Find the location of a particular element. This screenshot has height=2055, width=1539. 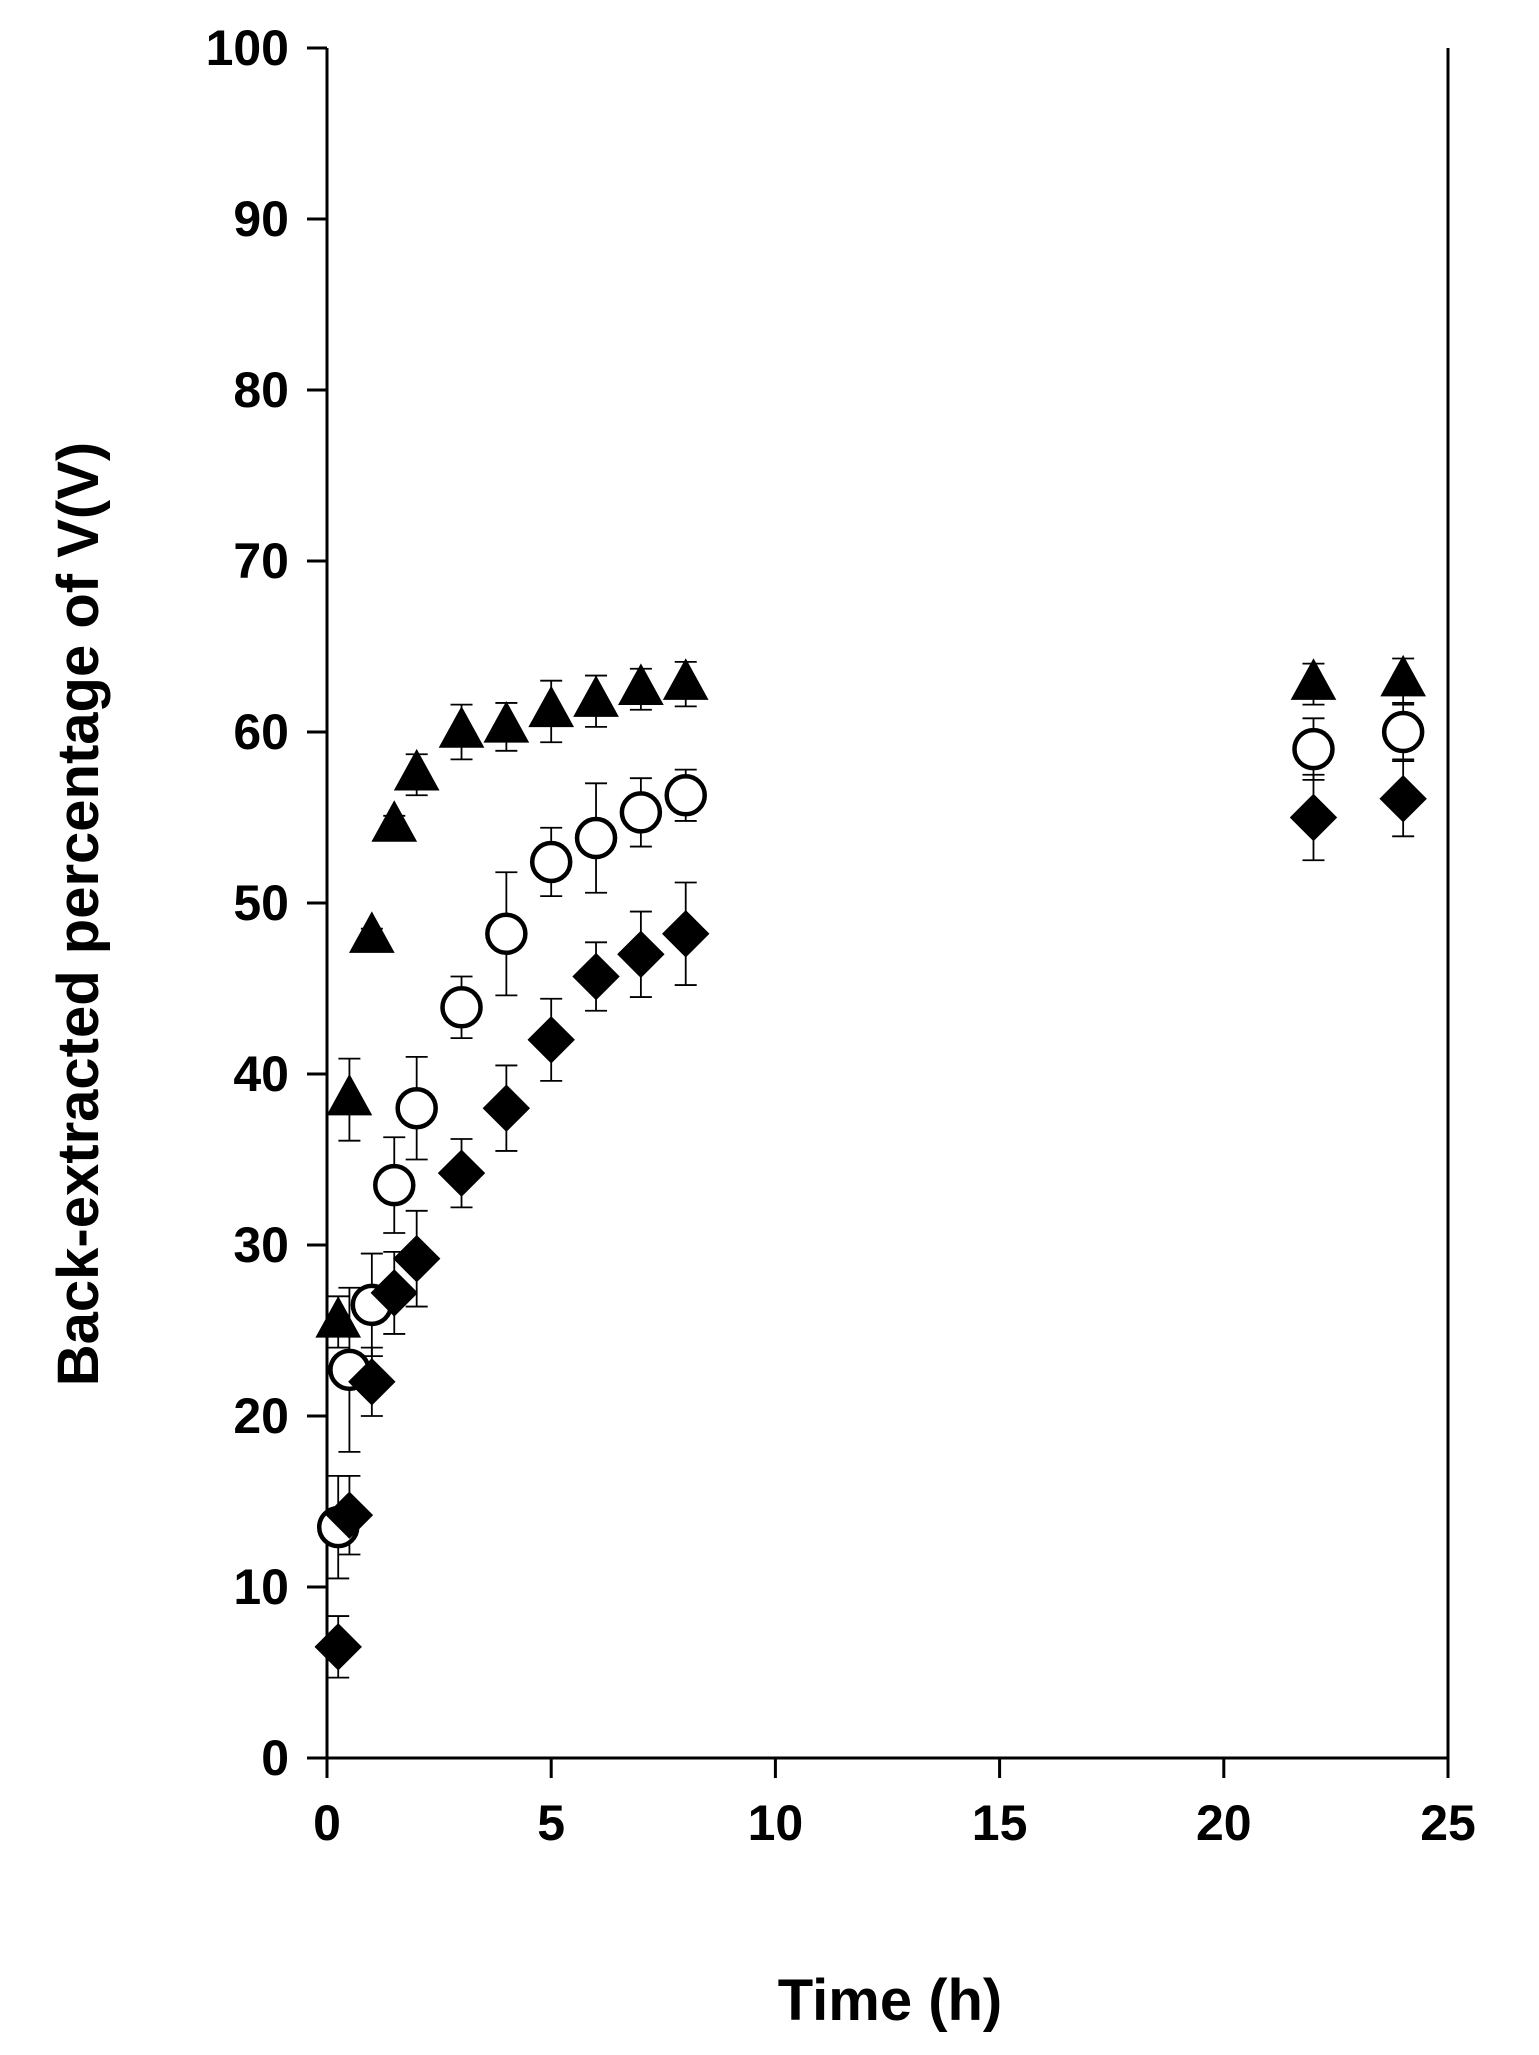

y-tick-label: 0 is located at coordinates (275, 1758).